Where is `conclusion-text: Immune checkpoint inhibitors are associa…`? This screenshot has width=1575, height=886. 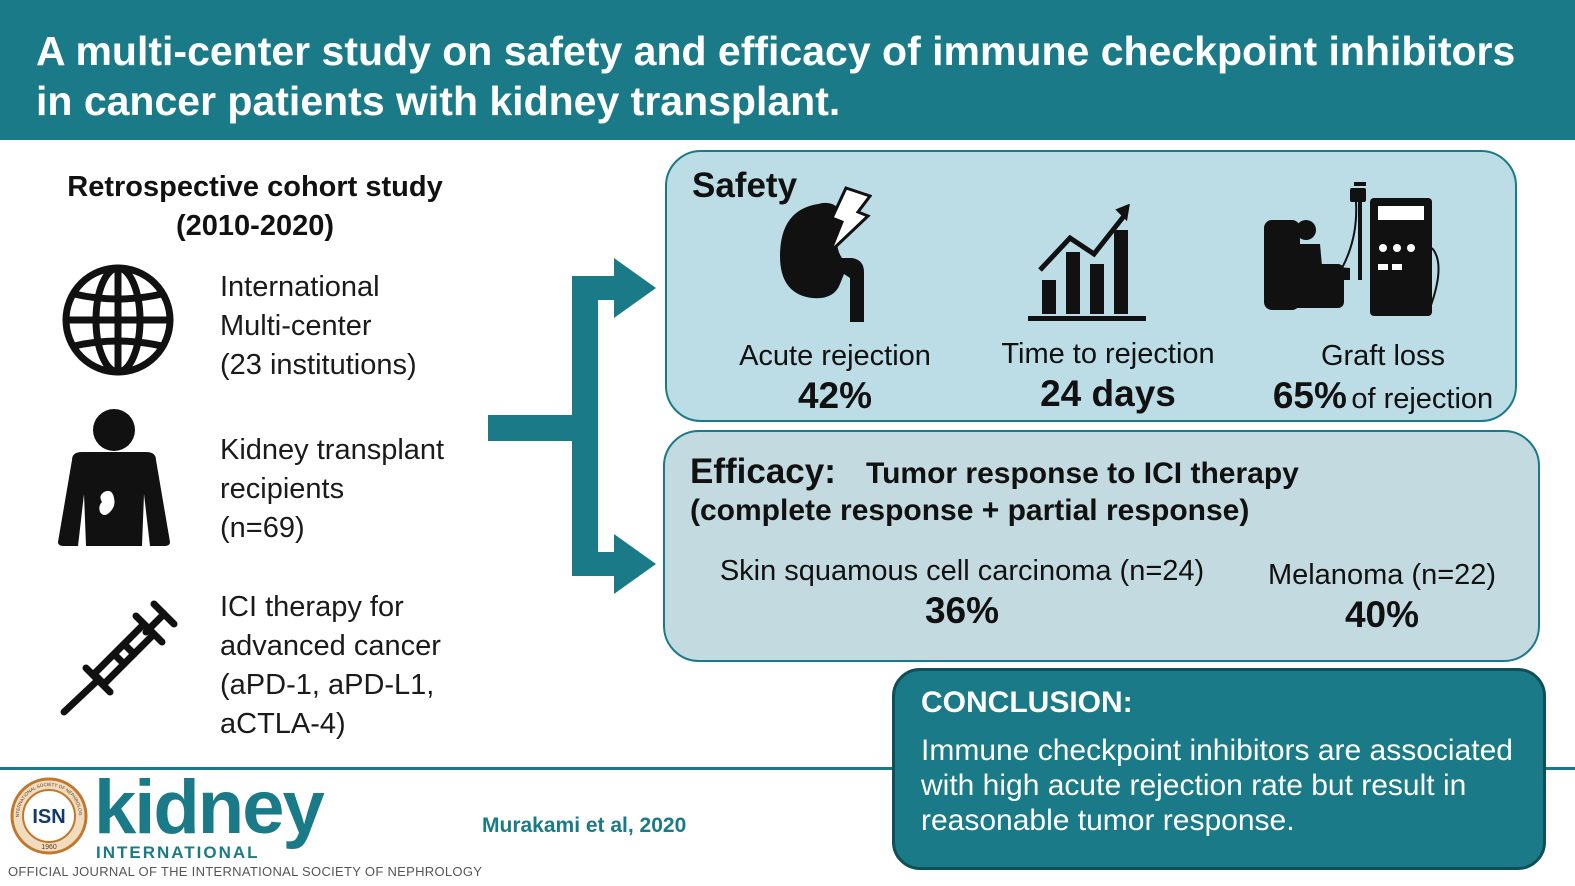 conclusion-text: Immune checkpoint inhibitors are associa… is located at coordinates (1217, 785).